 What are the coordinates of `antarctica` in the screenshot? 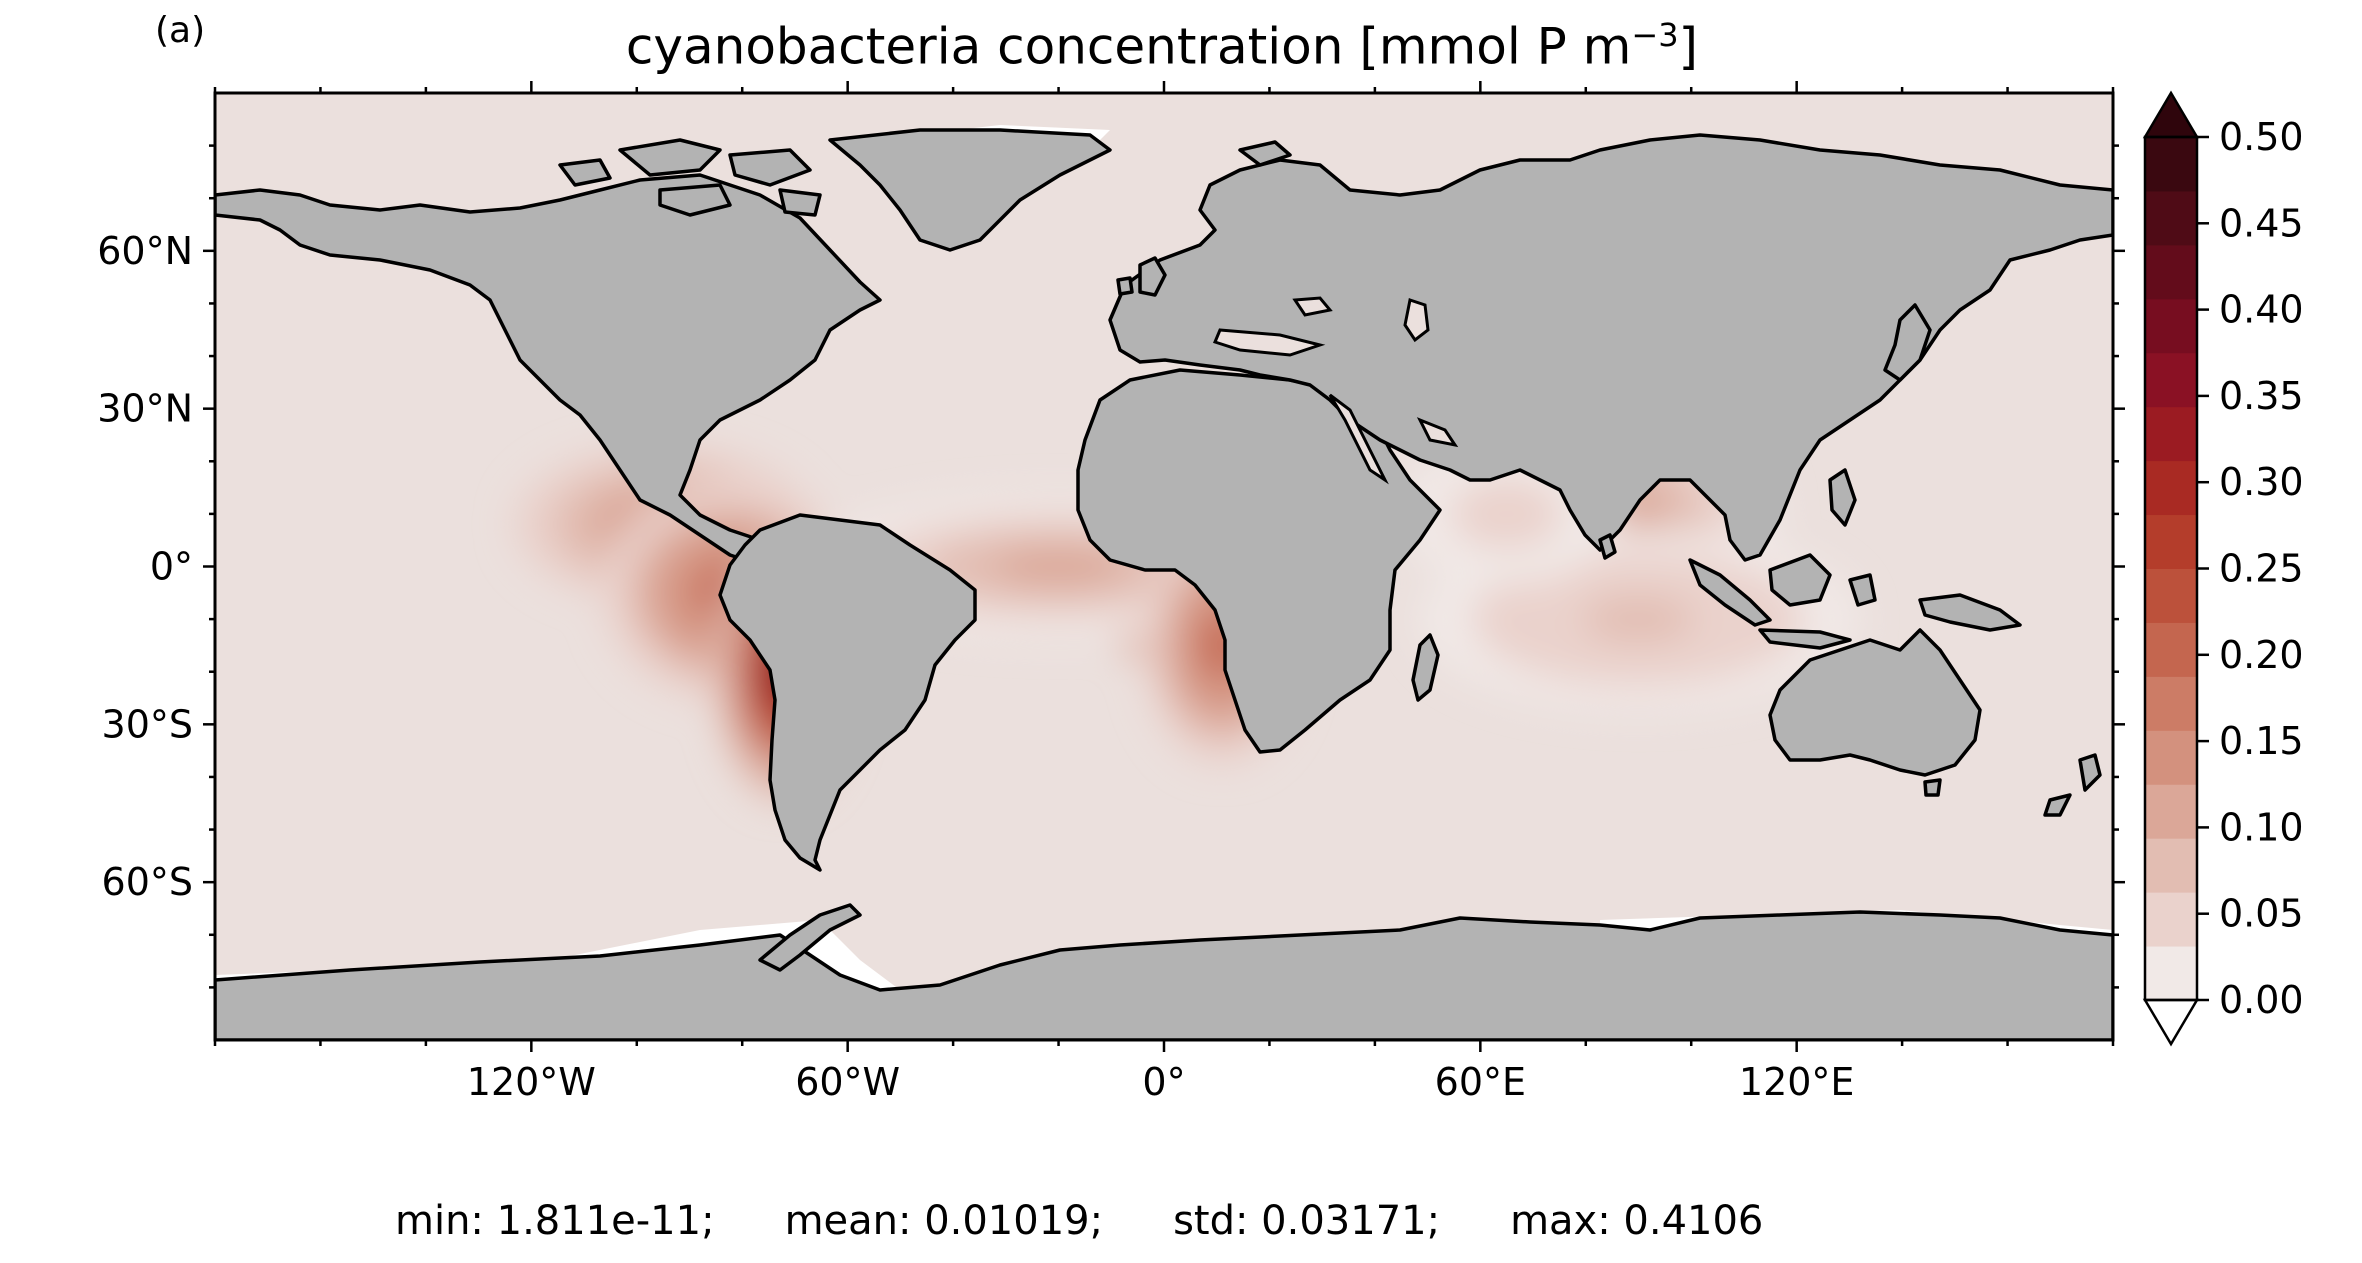 It's located at (1164, 975).